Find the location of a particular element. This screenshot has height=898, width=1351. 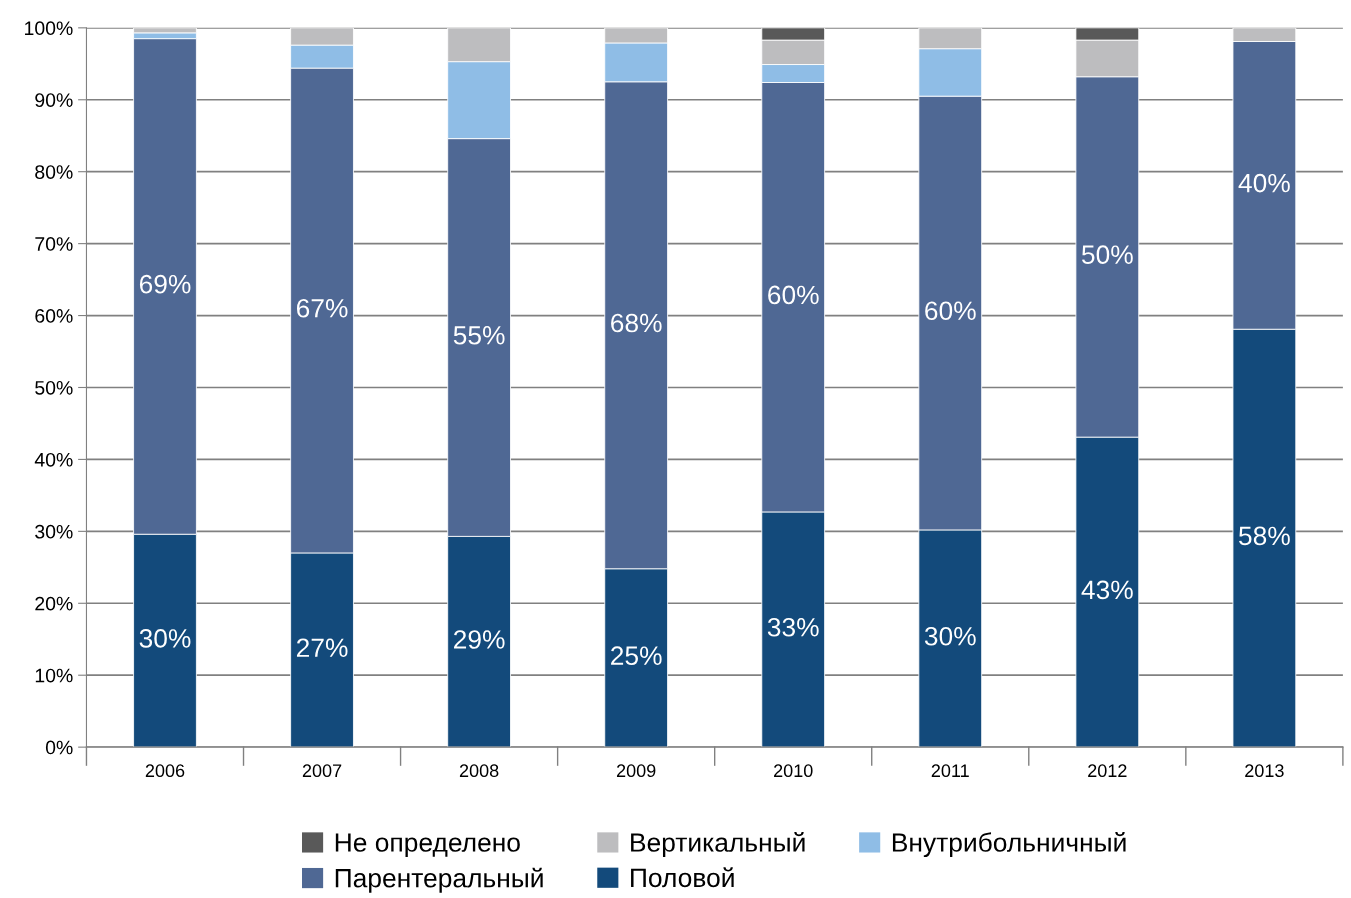

legend-label: Не определено is located at coordinates (427, 845).